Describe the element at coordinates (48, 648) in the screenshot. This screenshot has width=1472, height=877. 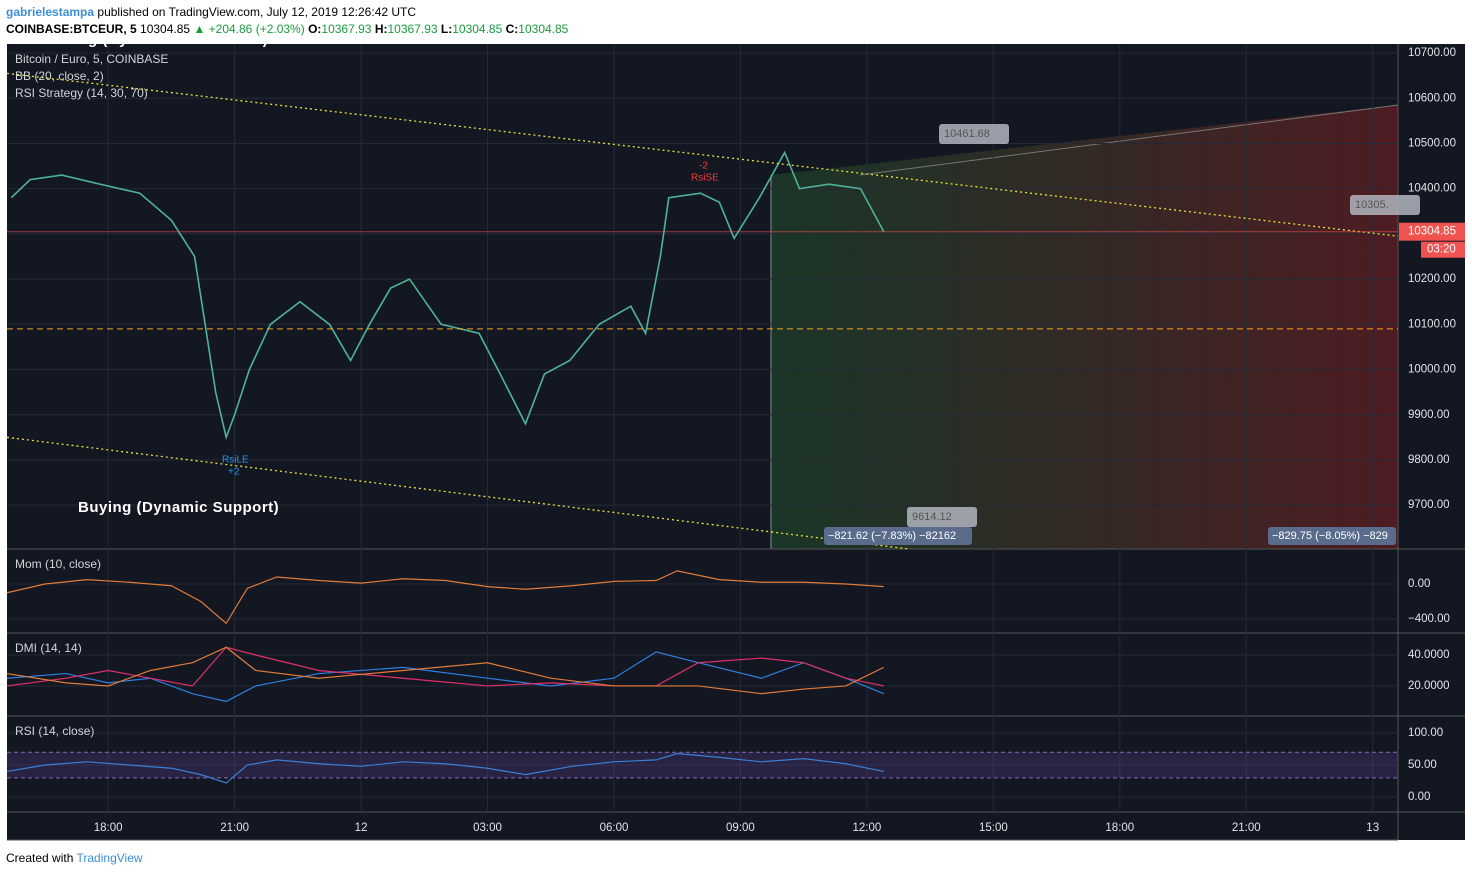
I see `pane-title: DMI (14, 14)` at that location.